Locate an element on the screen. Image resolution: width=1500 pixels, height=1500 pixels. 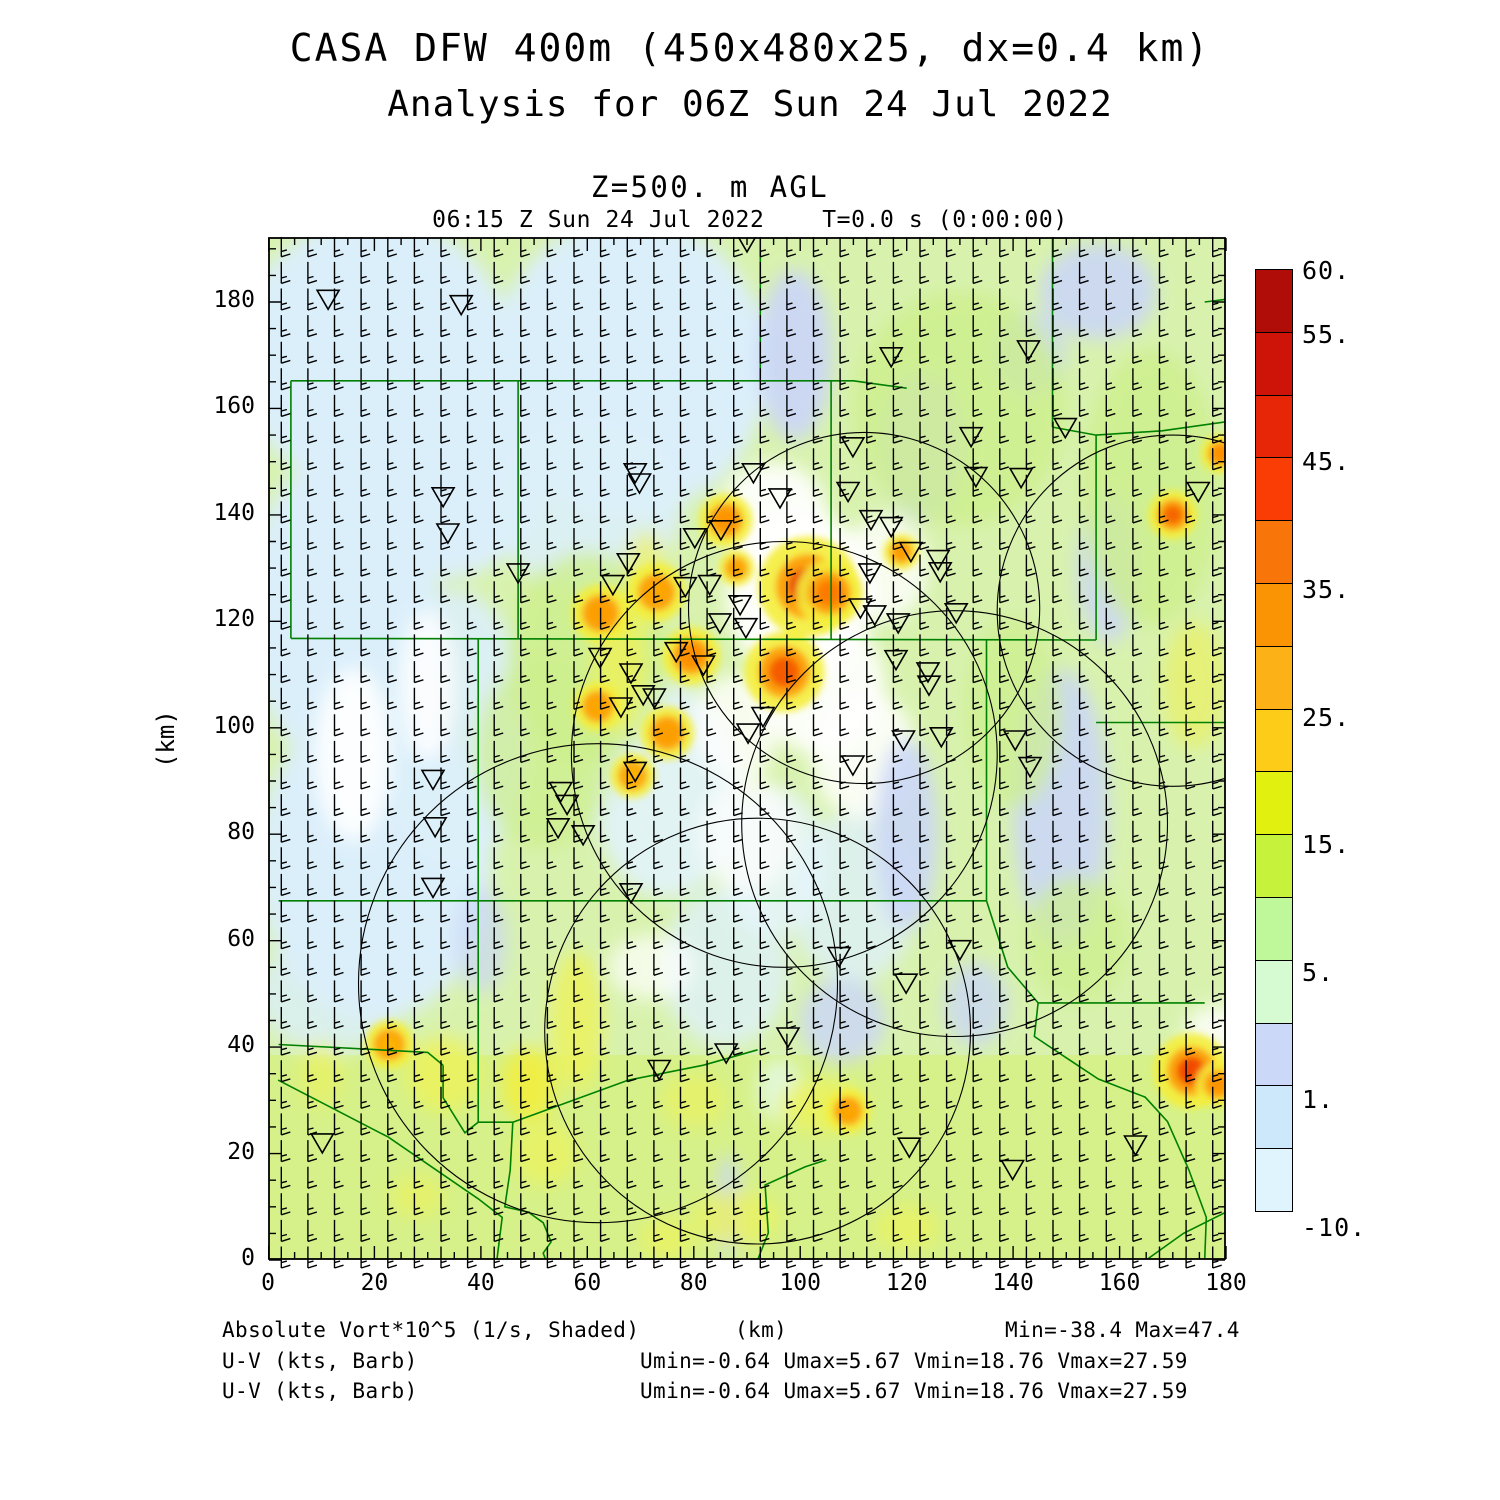
colorbar-tick-label: 35. is located at coordinates (1326, 589).